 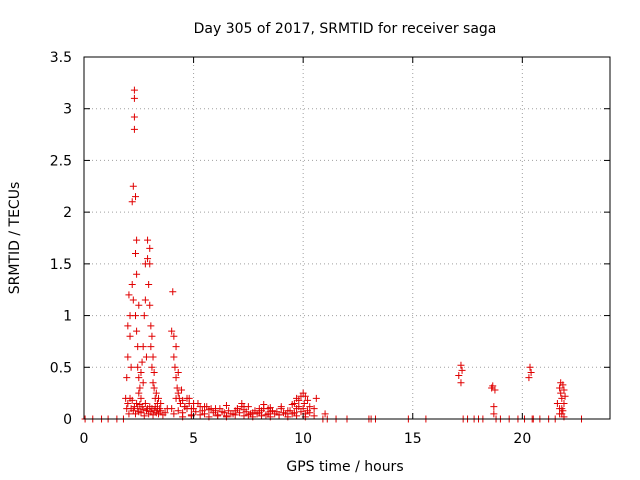 I want to click on y-axis-label: SRMTID / TECUs, so click(x=15, y=238).